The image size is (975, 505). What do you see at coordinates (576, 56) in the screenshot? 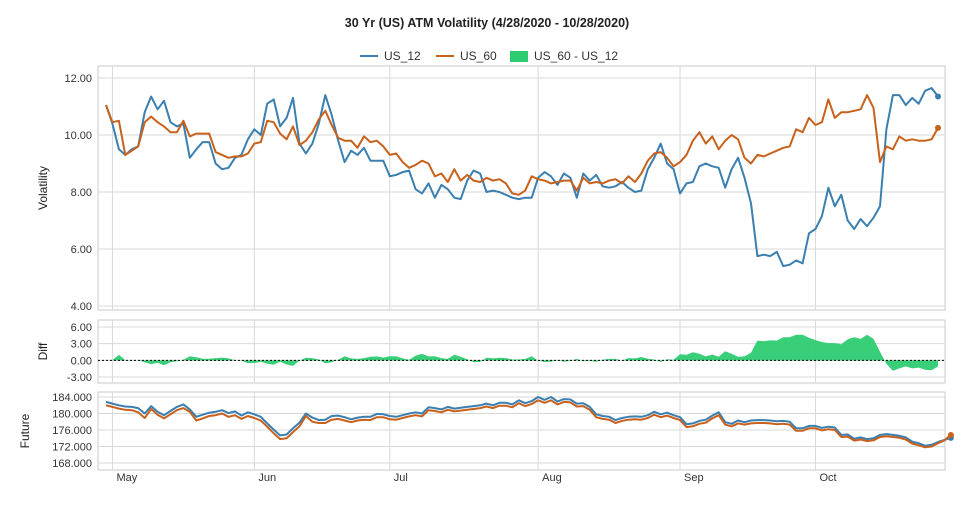
I see `legend-label: US_60 - US_12` at bounding box center [576, 56].